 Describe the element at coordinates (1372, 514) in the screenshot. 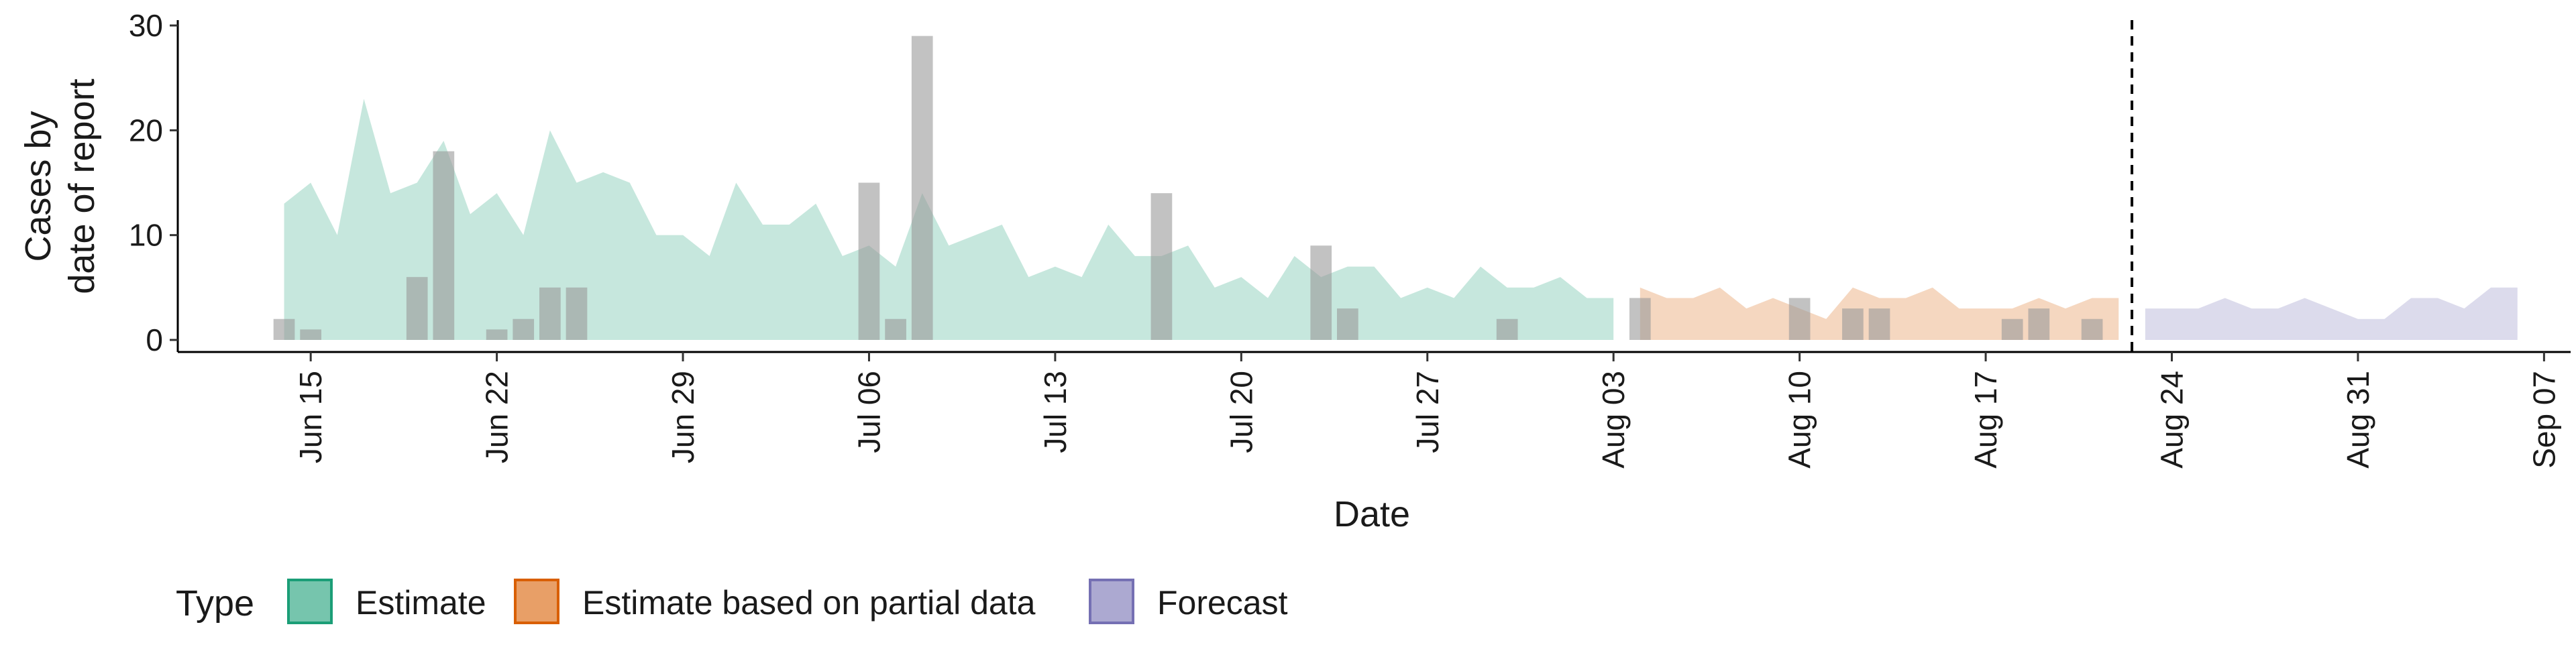

I see `x-axis-title: Date` at that location.